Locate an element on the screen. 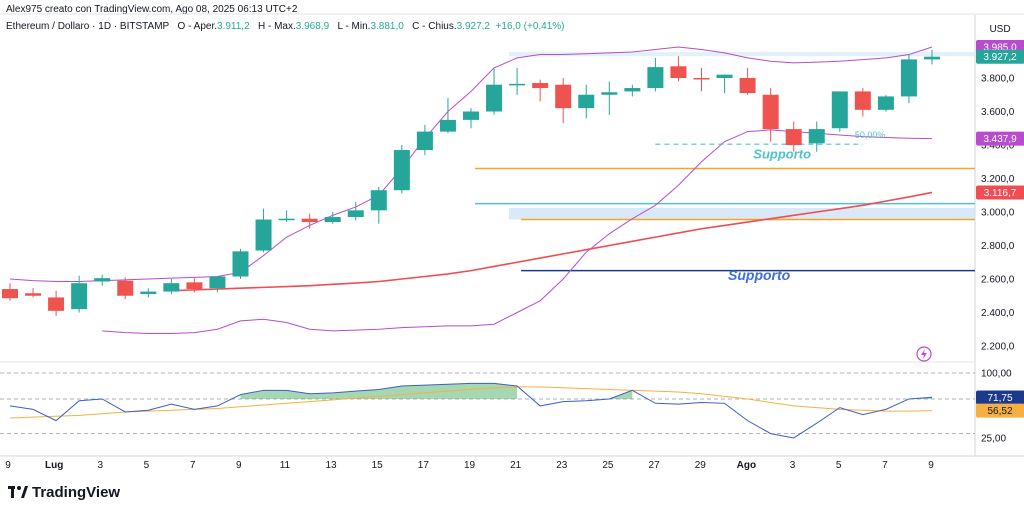 The width and height of the screenshot is (1024, 514). rsi-tick-label: 25,00 is located at coordinates (993, 438).